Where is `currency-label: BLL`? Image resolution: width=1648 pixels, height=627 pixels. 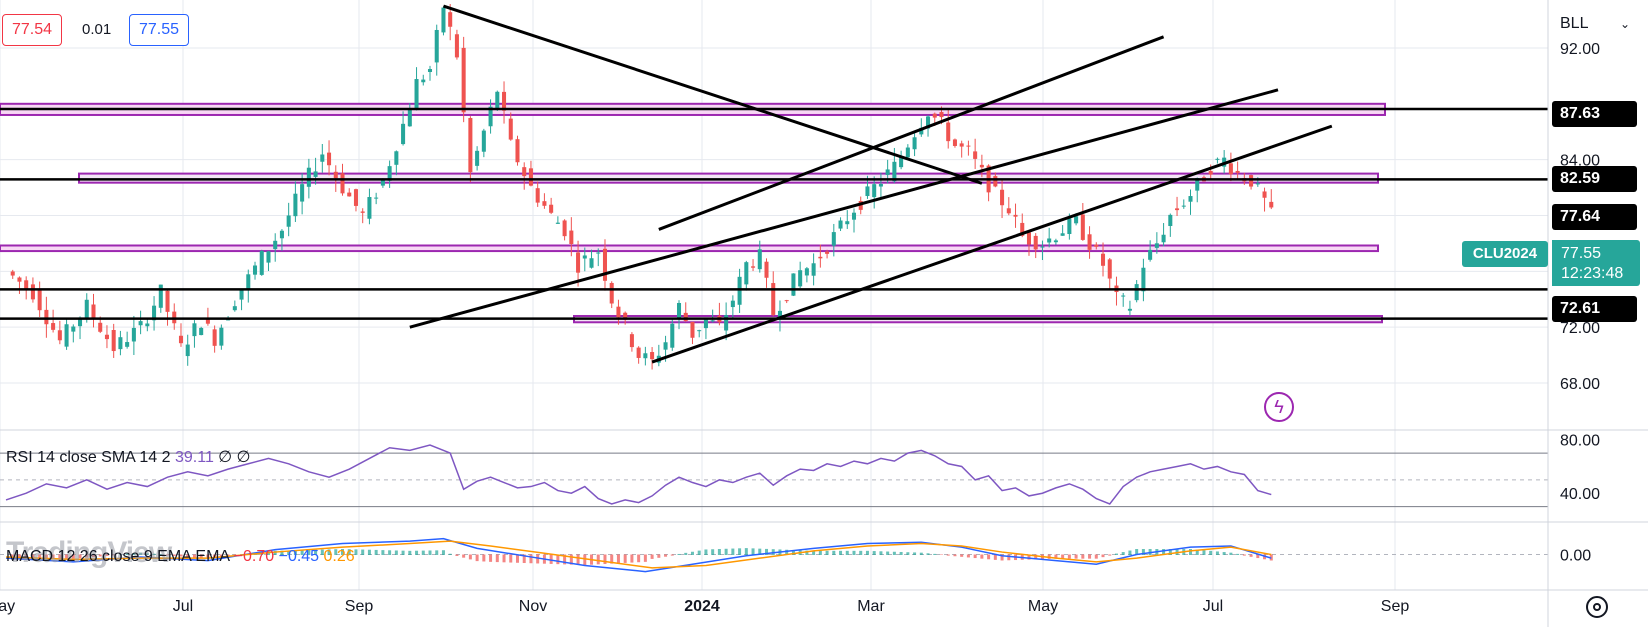 currency-label: BLL is located at coordinates (1574, 23).